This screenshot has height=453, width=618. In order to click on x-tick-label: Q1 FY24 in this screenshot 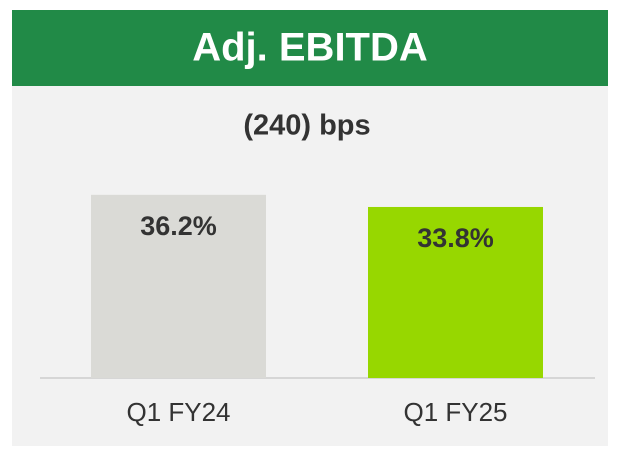, I will do `click(178, 412)`.